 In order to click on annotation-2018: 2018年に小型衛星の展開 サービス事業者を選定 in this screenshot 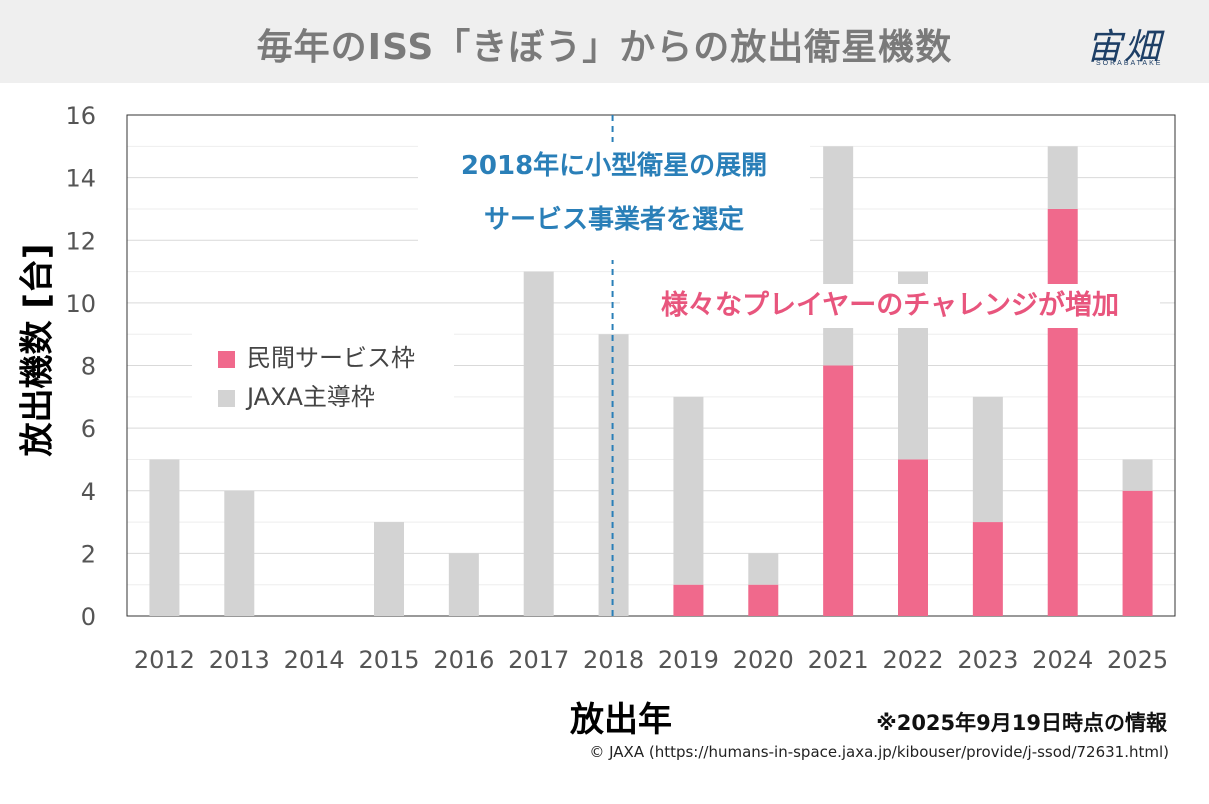, I will do `click(614, 201)`.